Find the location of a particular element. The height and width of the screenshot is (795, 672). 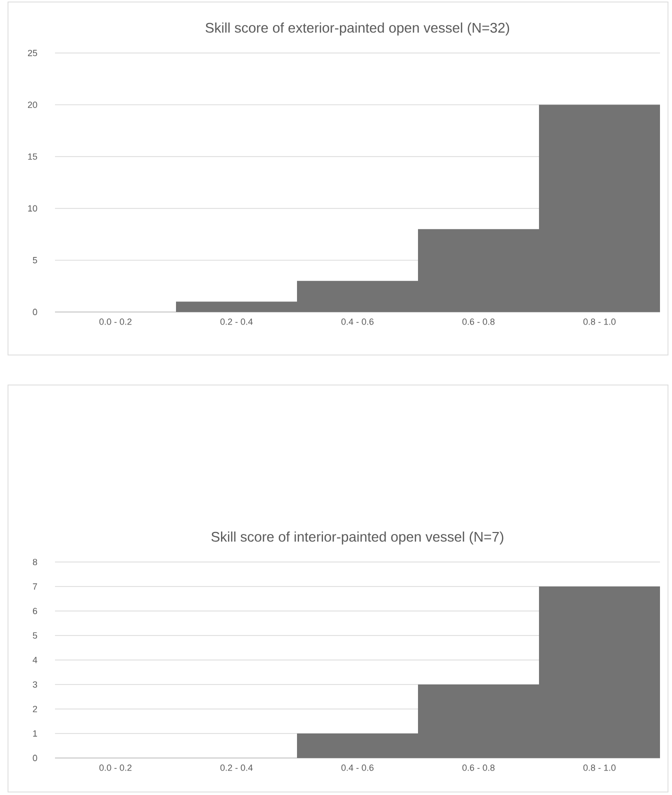

y-tick-label: 2 is located at coordinates (35, 709).